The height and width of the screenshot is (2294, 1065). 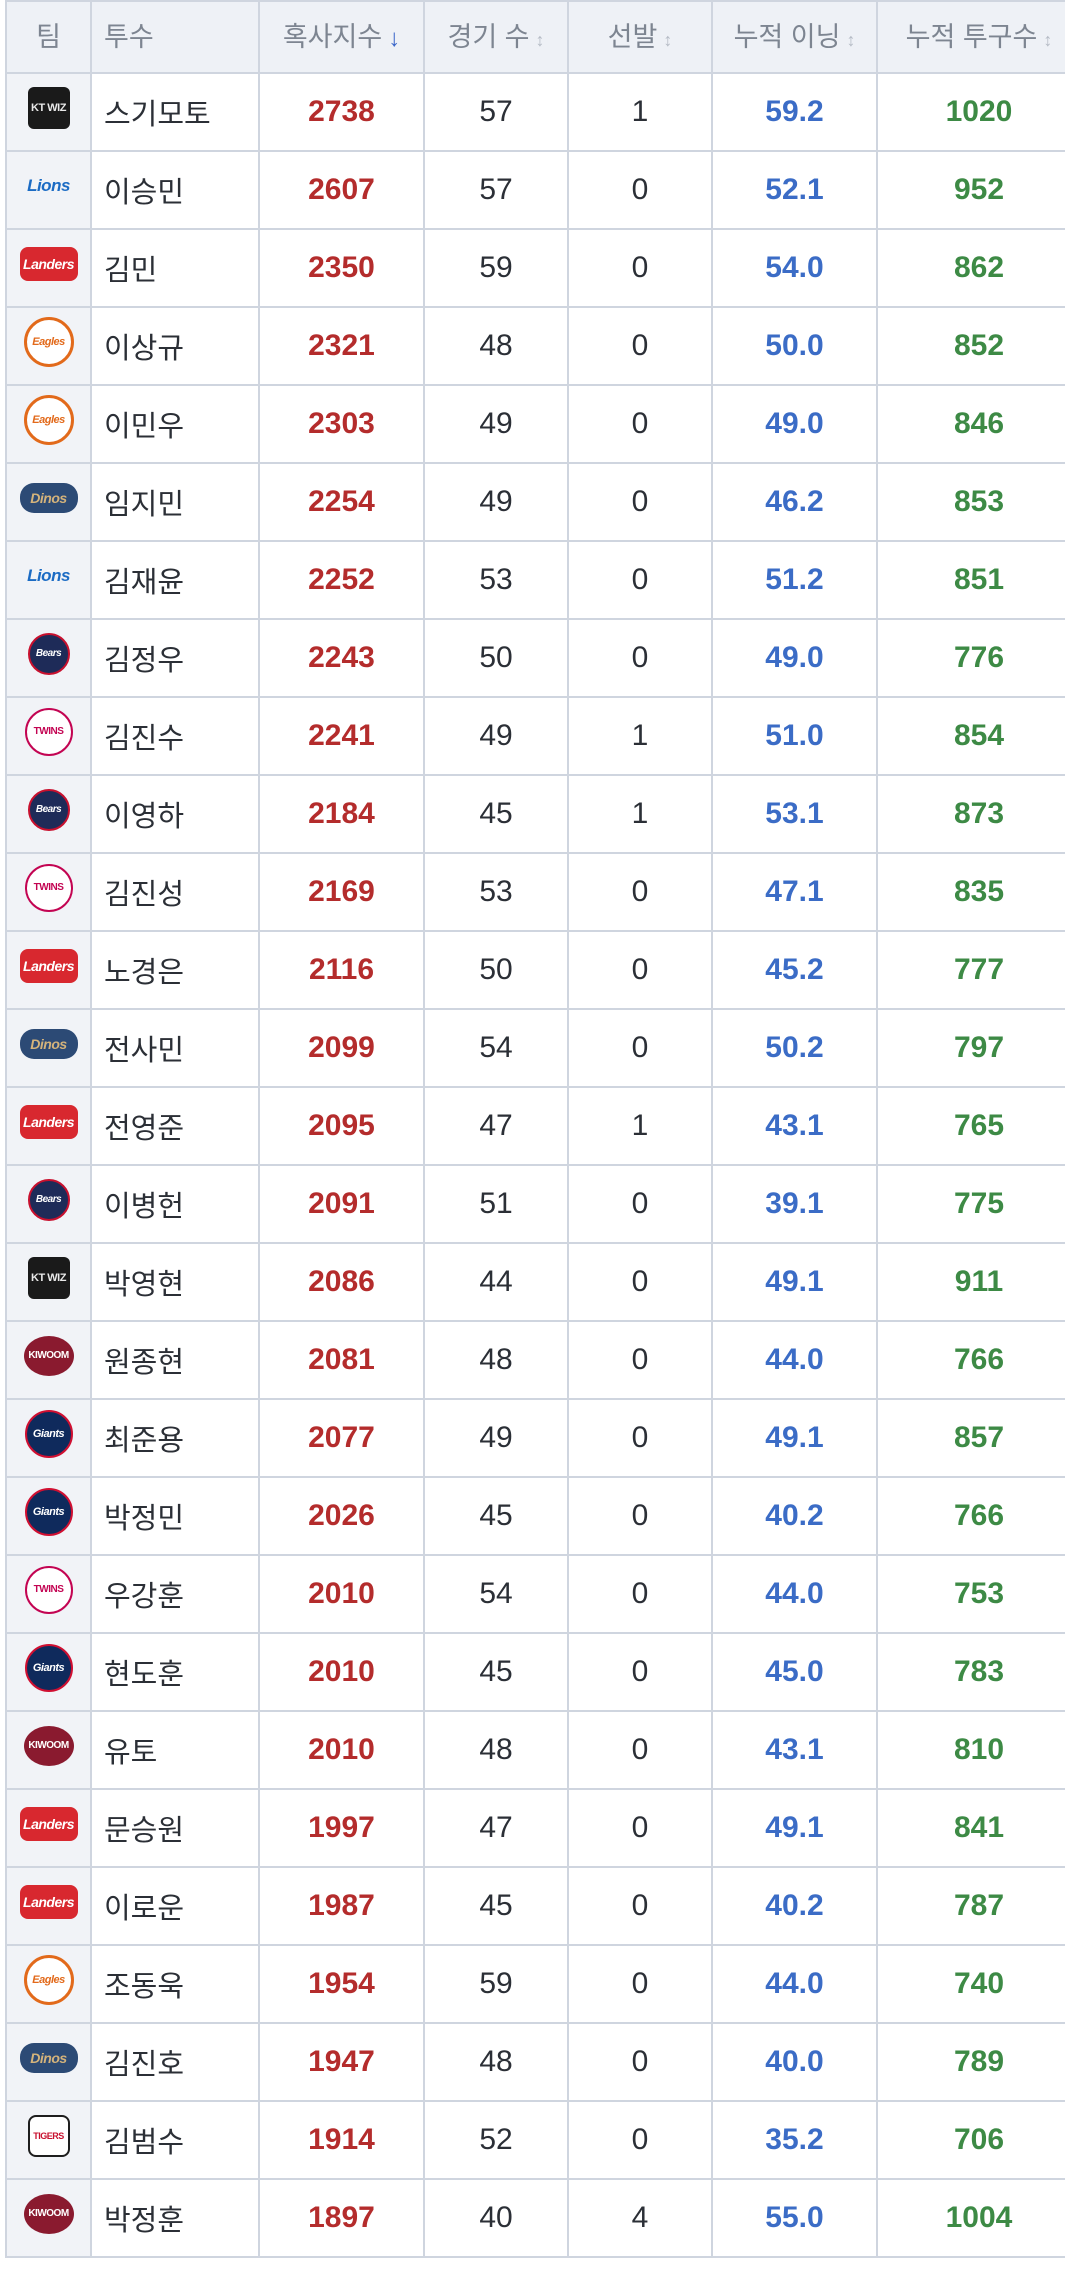 I want to click on innings-total: 44.0, so click(x=794, y=1984).